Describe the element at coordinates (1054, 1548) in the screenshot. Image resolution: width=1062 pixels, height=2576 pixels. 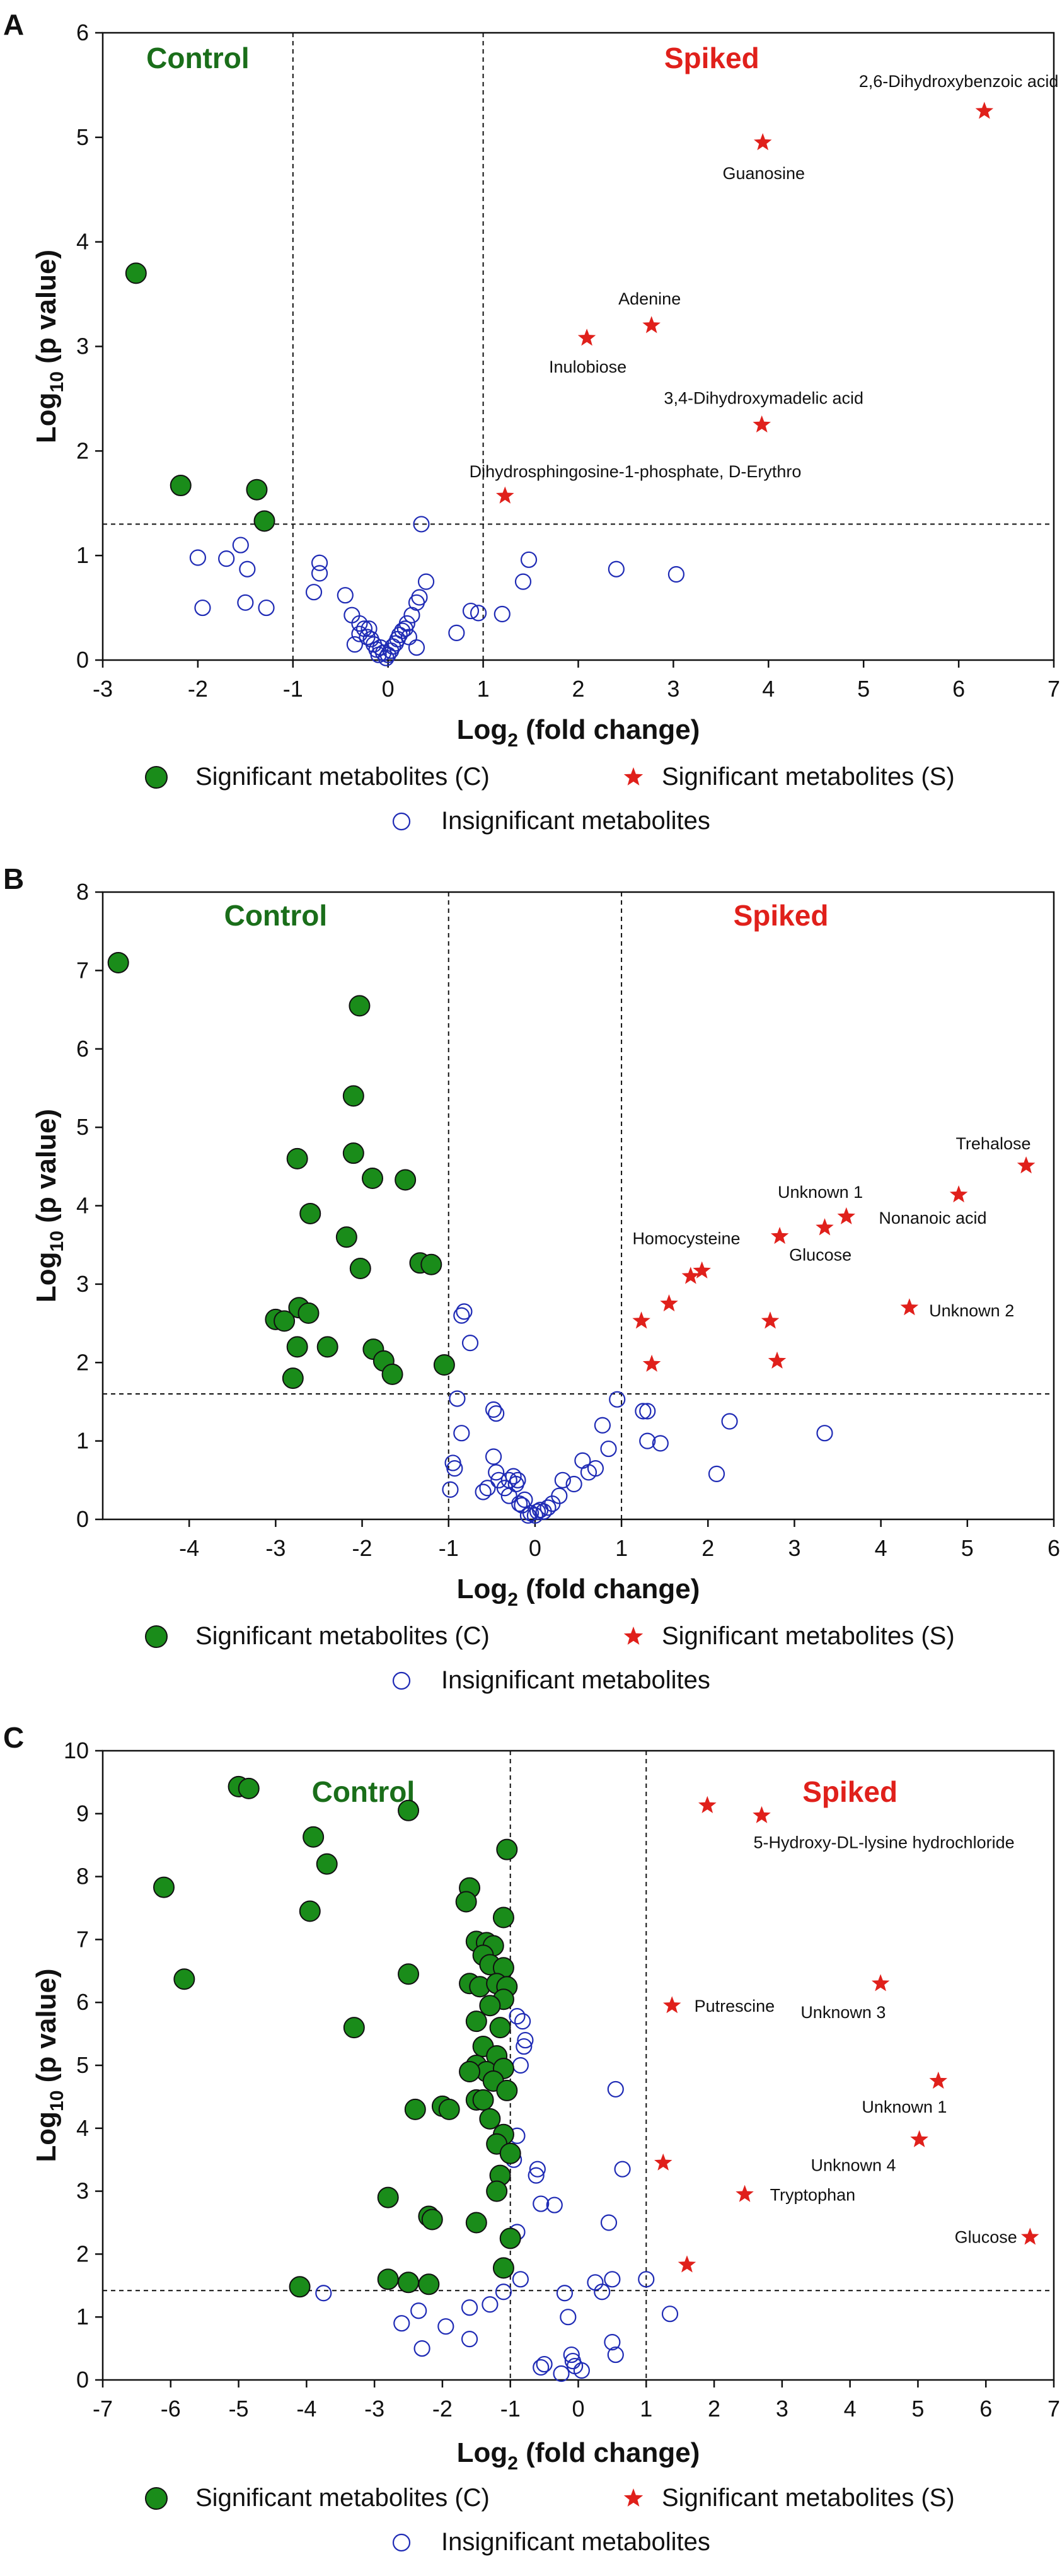
I see `x-tick-label: 6` at that location.